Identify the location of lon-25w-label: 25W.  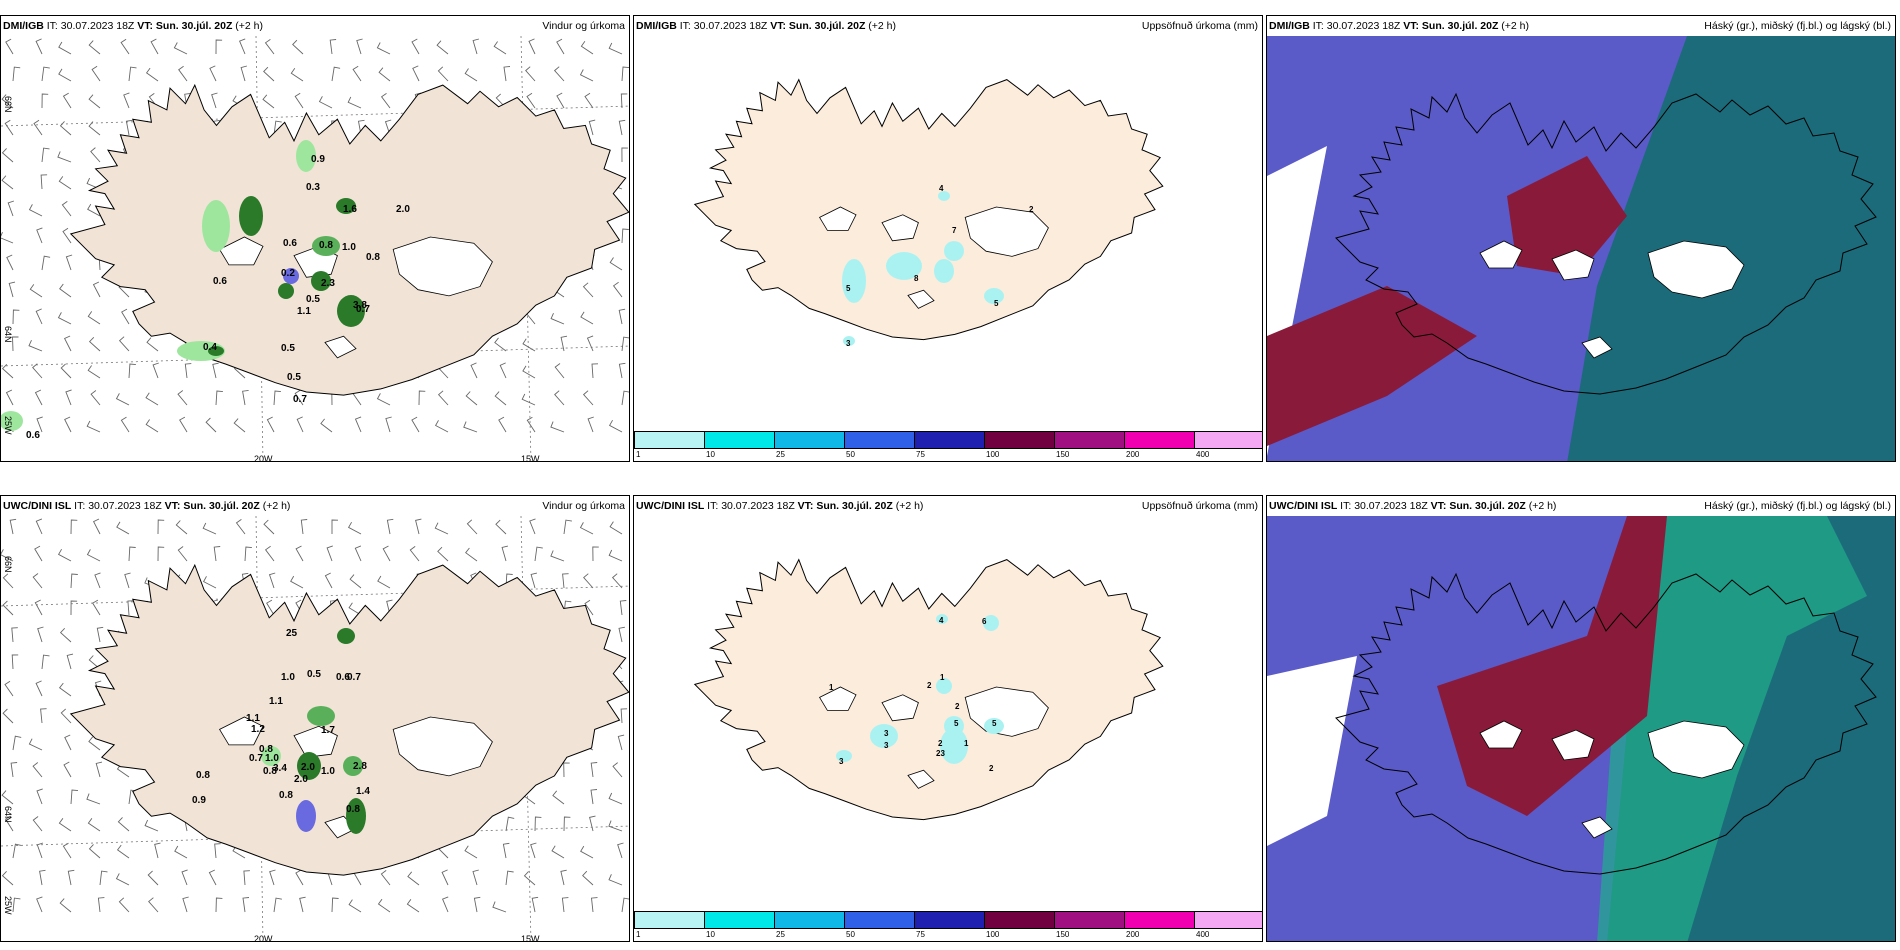
(8, 425).